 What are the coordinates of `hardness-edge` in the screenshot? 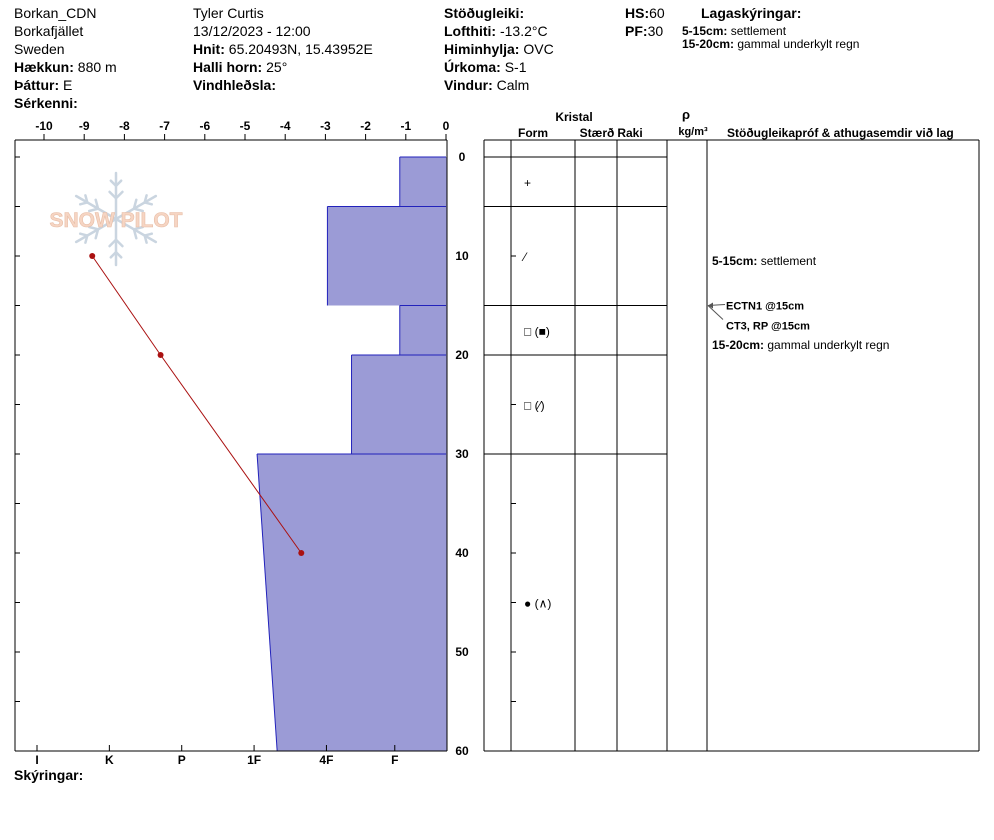 It's located at (267, 602).